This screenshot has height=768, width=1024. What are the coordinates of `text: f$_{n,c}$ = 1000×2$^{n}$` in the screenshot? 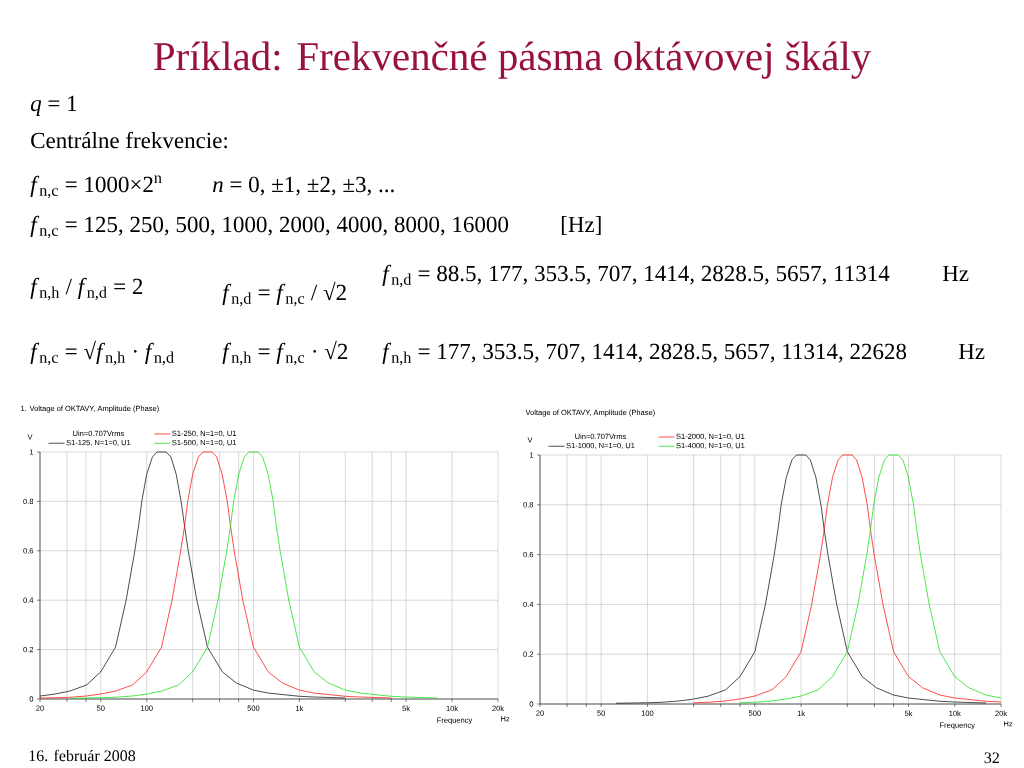 It's located at (96, 187).